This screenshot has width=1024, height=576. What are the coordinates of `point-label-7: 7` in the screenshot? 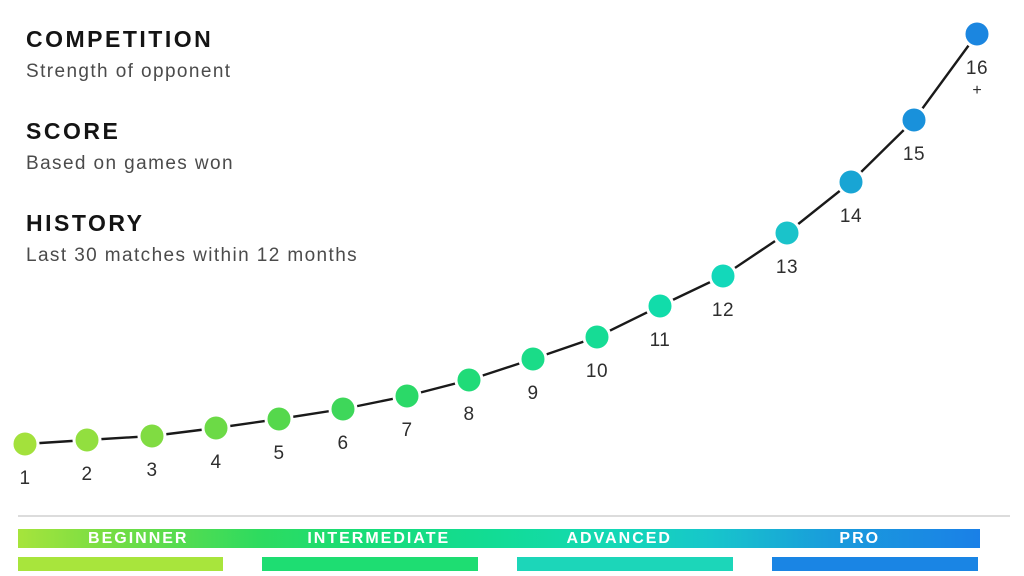 It's located at (406, 430).